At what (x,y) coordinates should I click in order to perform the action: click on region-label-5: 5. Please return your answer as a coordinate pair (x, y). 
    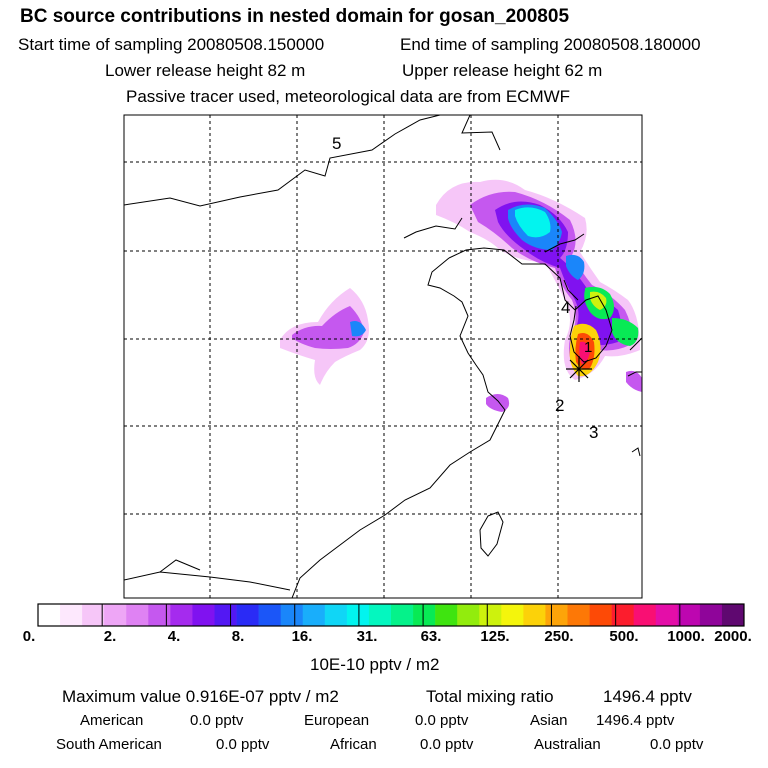
    Looking at the image, I should click on (336, 143).